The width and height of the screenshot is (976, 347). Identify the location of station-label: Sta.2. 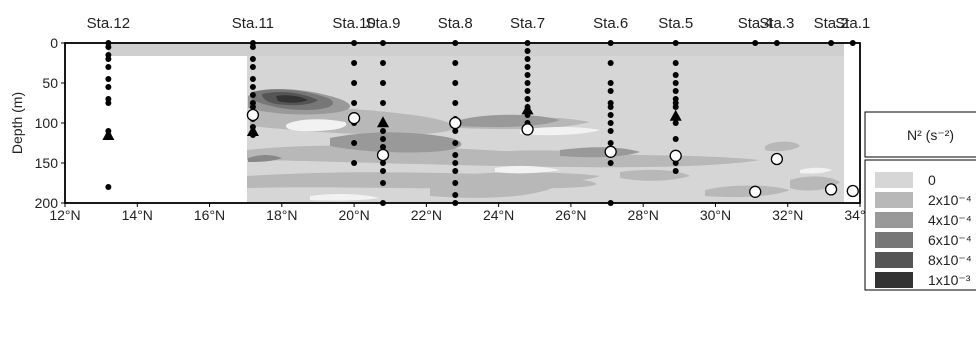
(831, 23).